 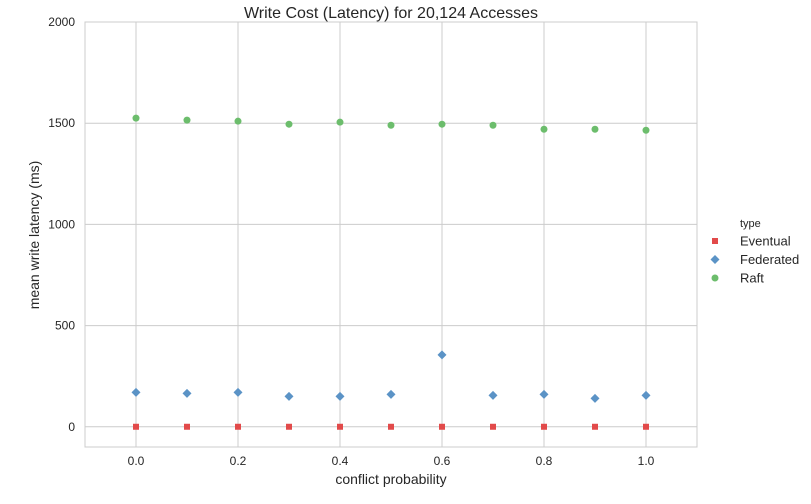 I want to click on legend-label-raft: Raft, so click(x=752, y=278).